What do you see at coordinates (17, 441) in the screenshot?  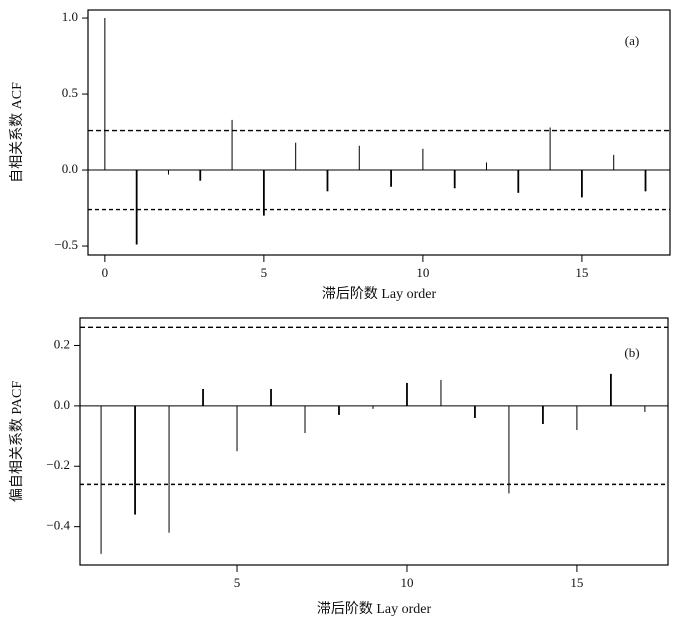 I see `y-axis-title: 偏自相关系数 PACF` at bounding box center [17, 441].